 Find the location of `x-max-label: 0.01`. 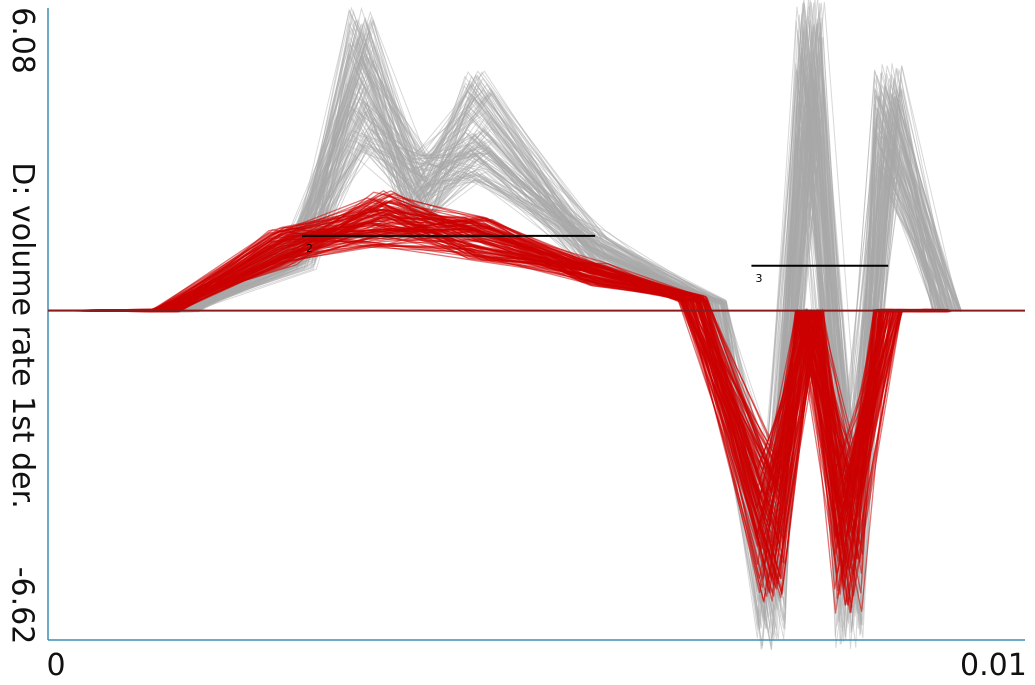

x-max-label: 0.01 is located at coordinates (993, 665).